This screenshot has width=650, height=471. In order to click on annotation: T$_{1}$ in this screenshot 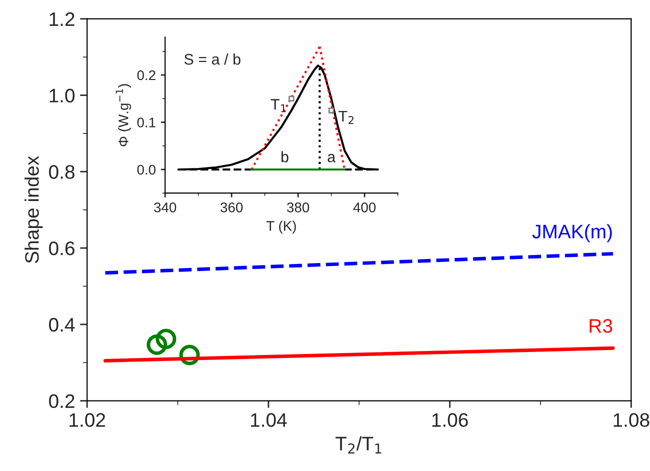, I will do `click(278, 105)`.